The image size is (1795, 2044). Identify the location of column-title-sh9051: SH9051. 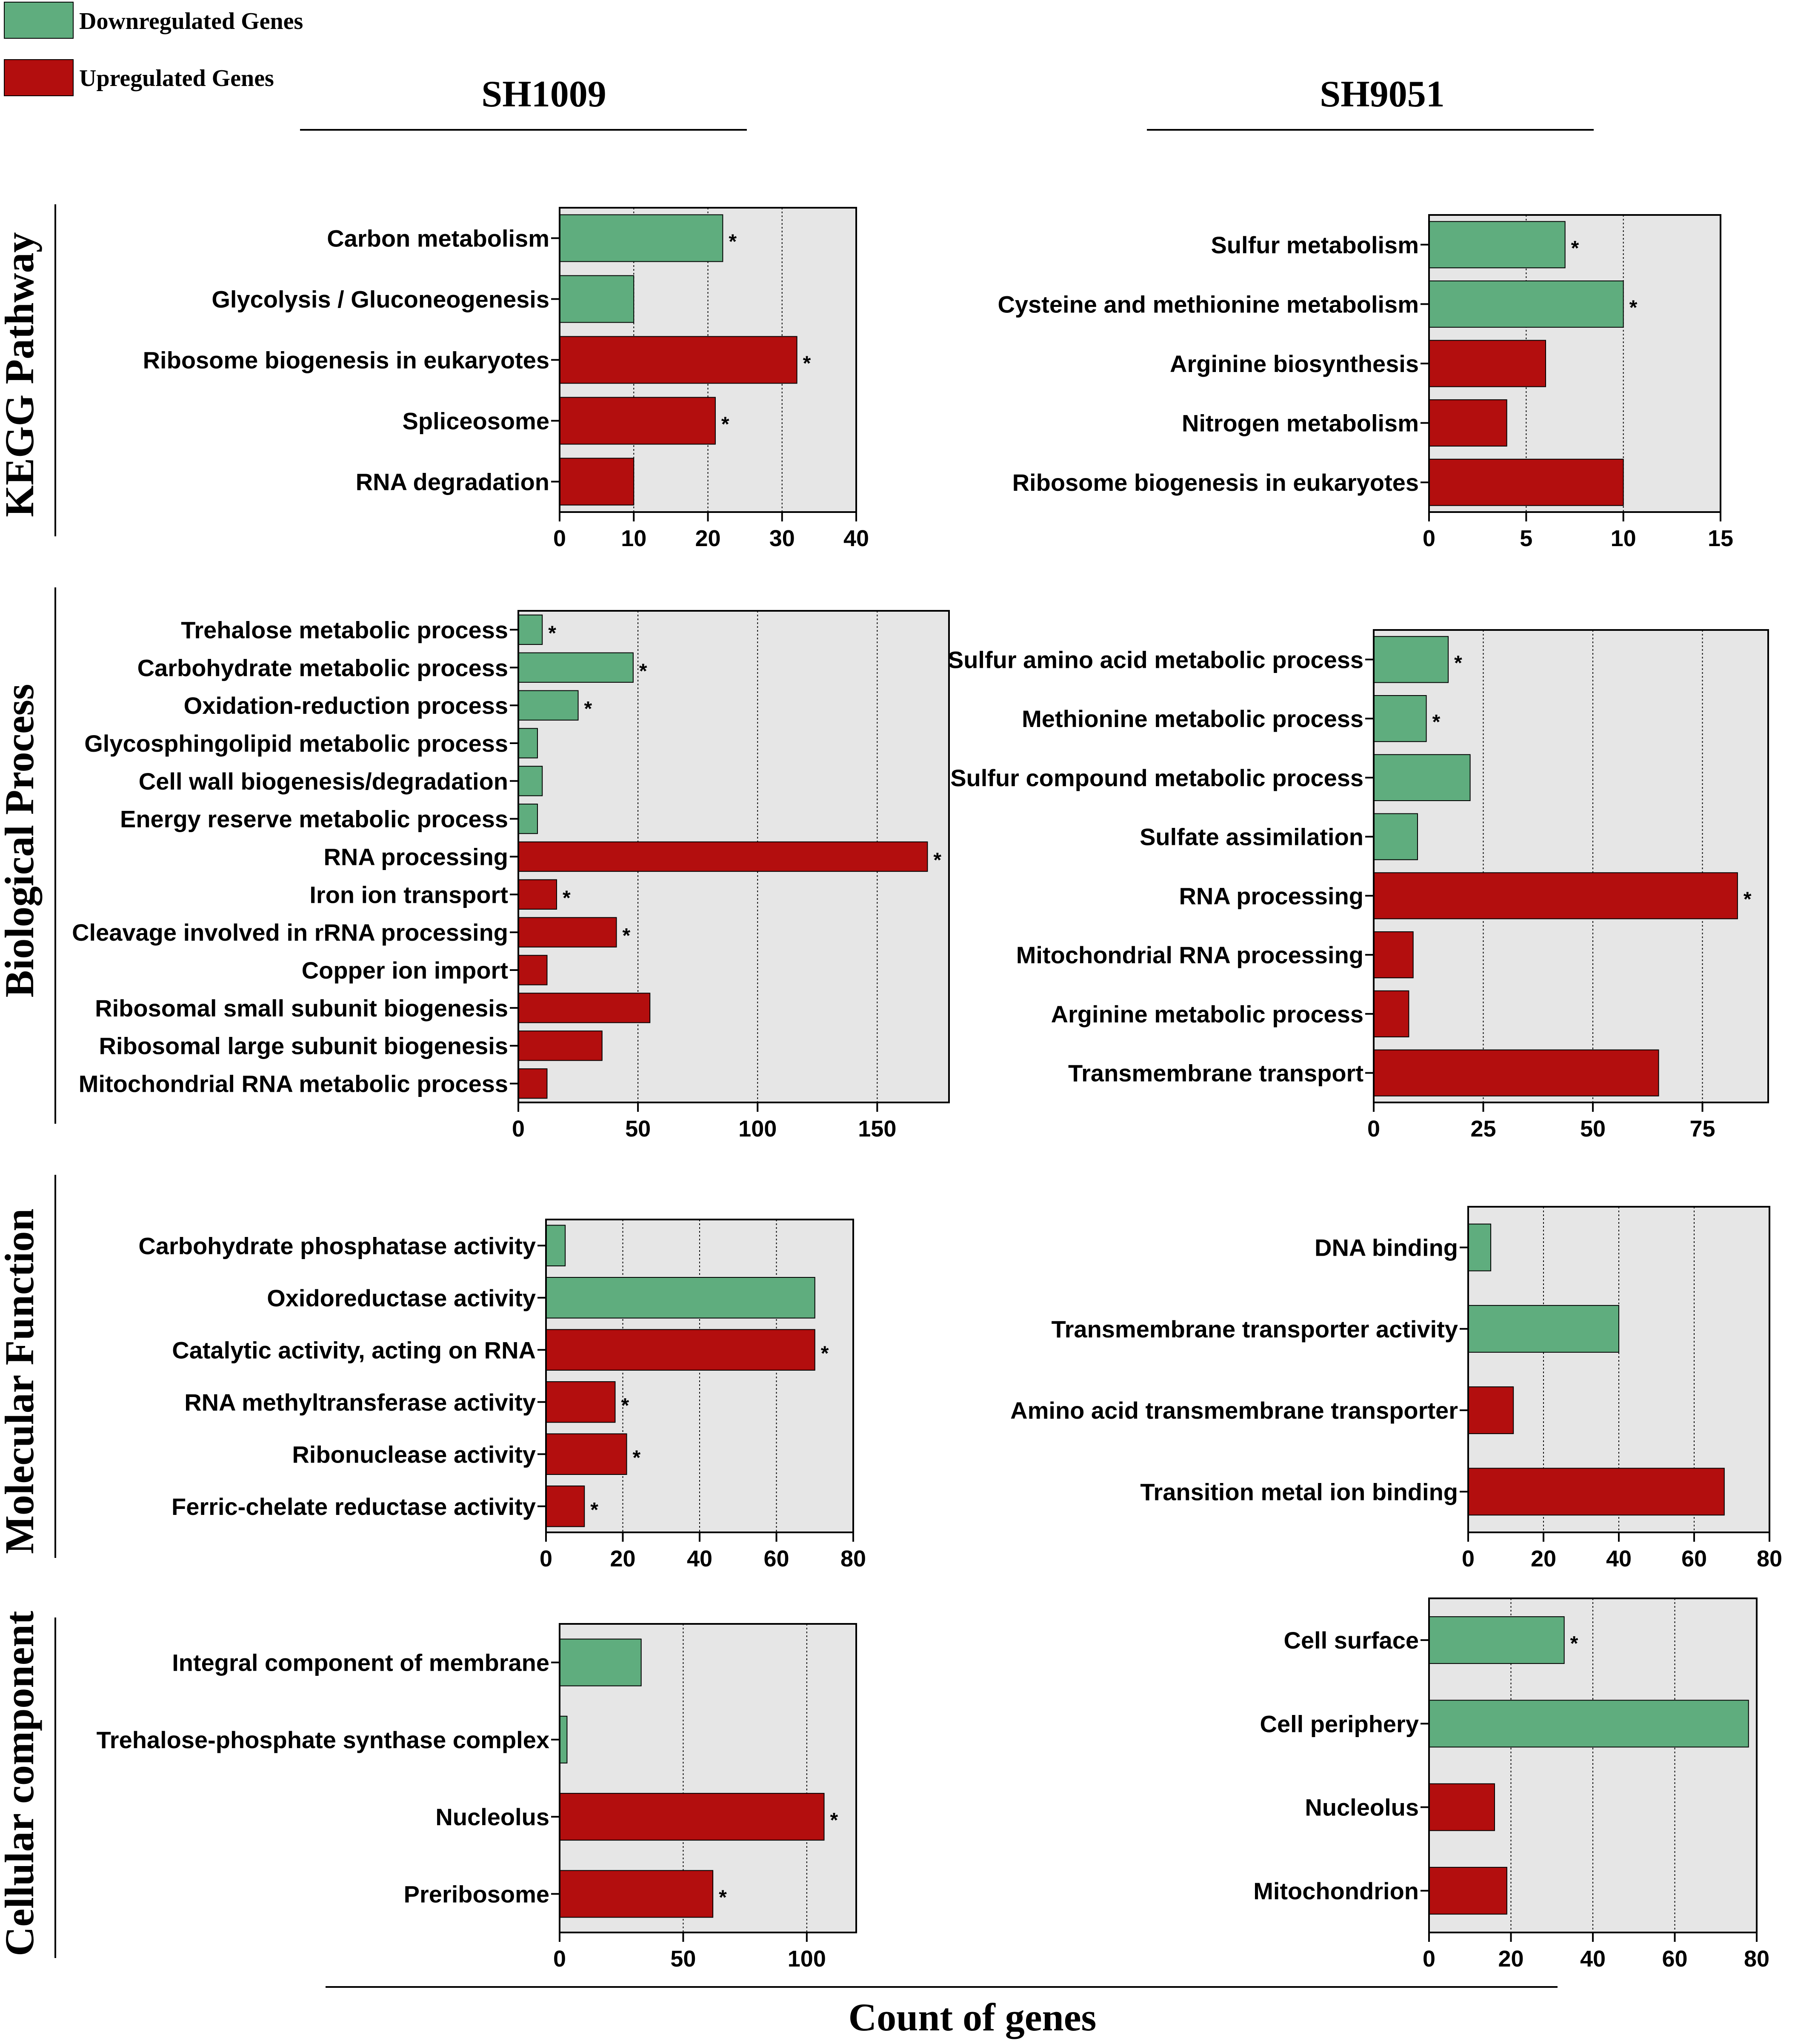
(1382, 94).